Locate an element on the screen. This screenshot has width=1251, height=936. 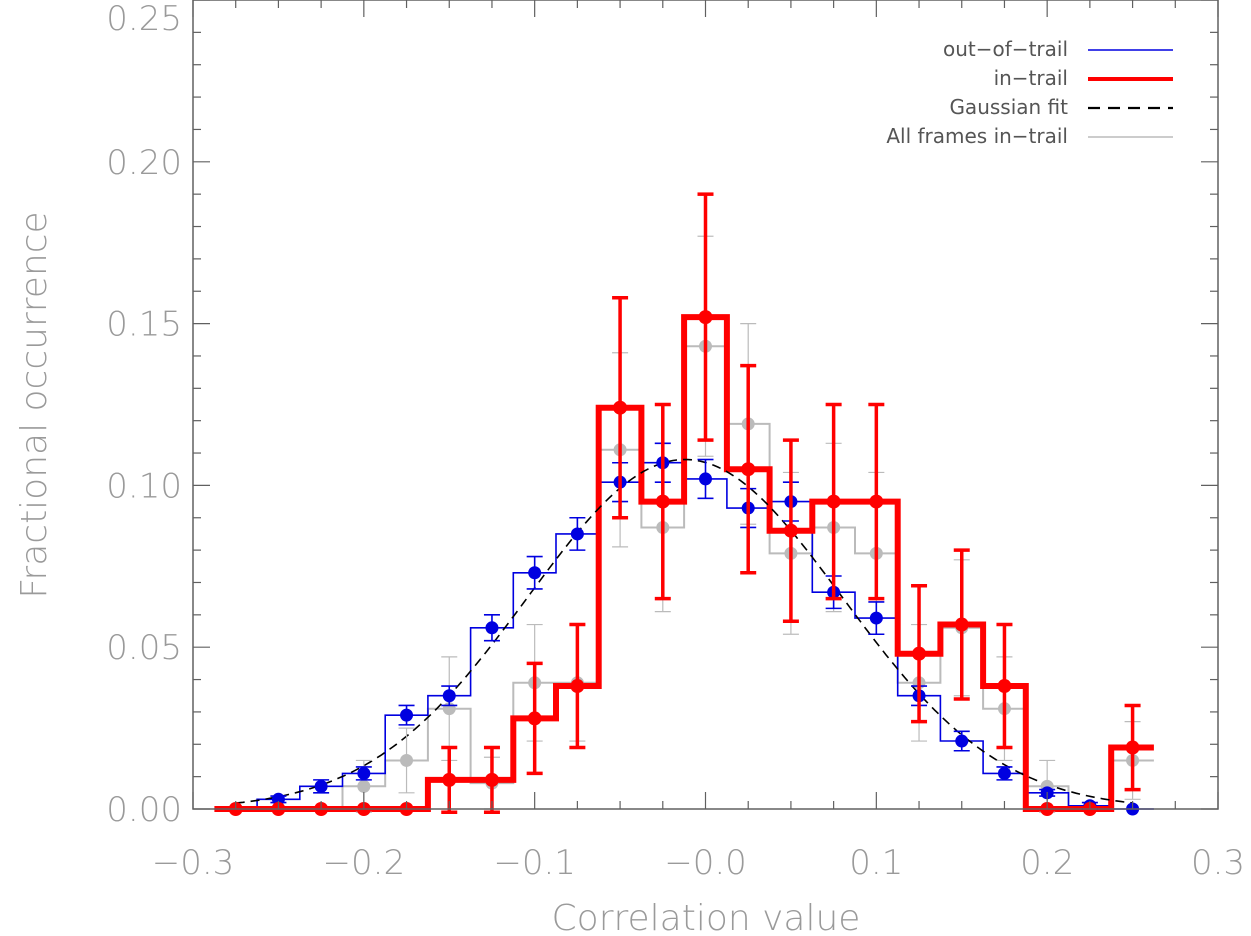
x-tick-label: −0.3 is located at coordinates (193, 863).